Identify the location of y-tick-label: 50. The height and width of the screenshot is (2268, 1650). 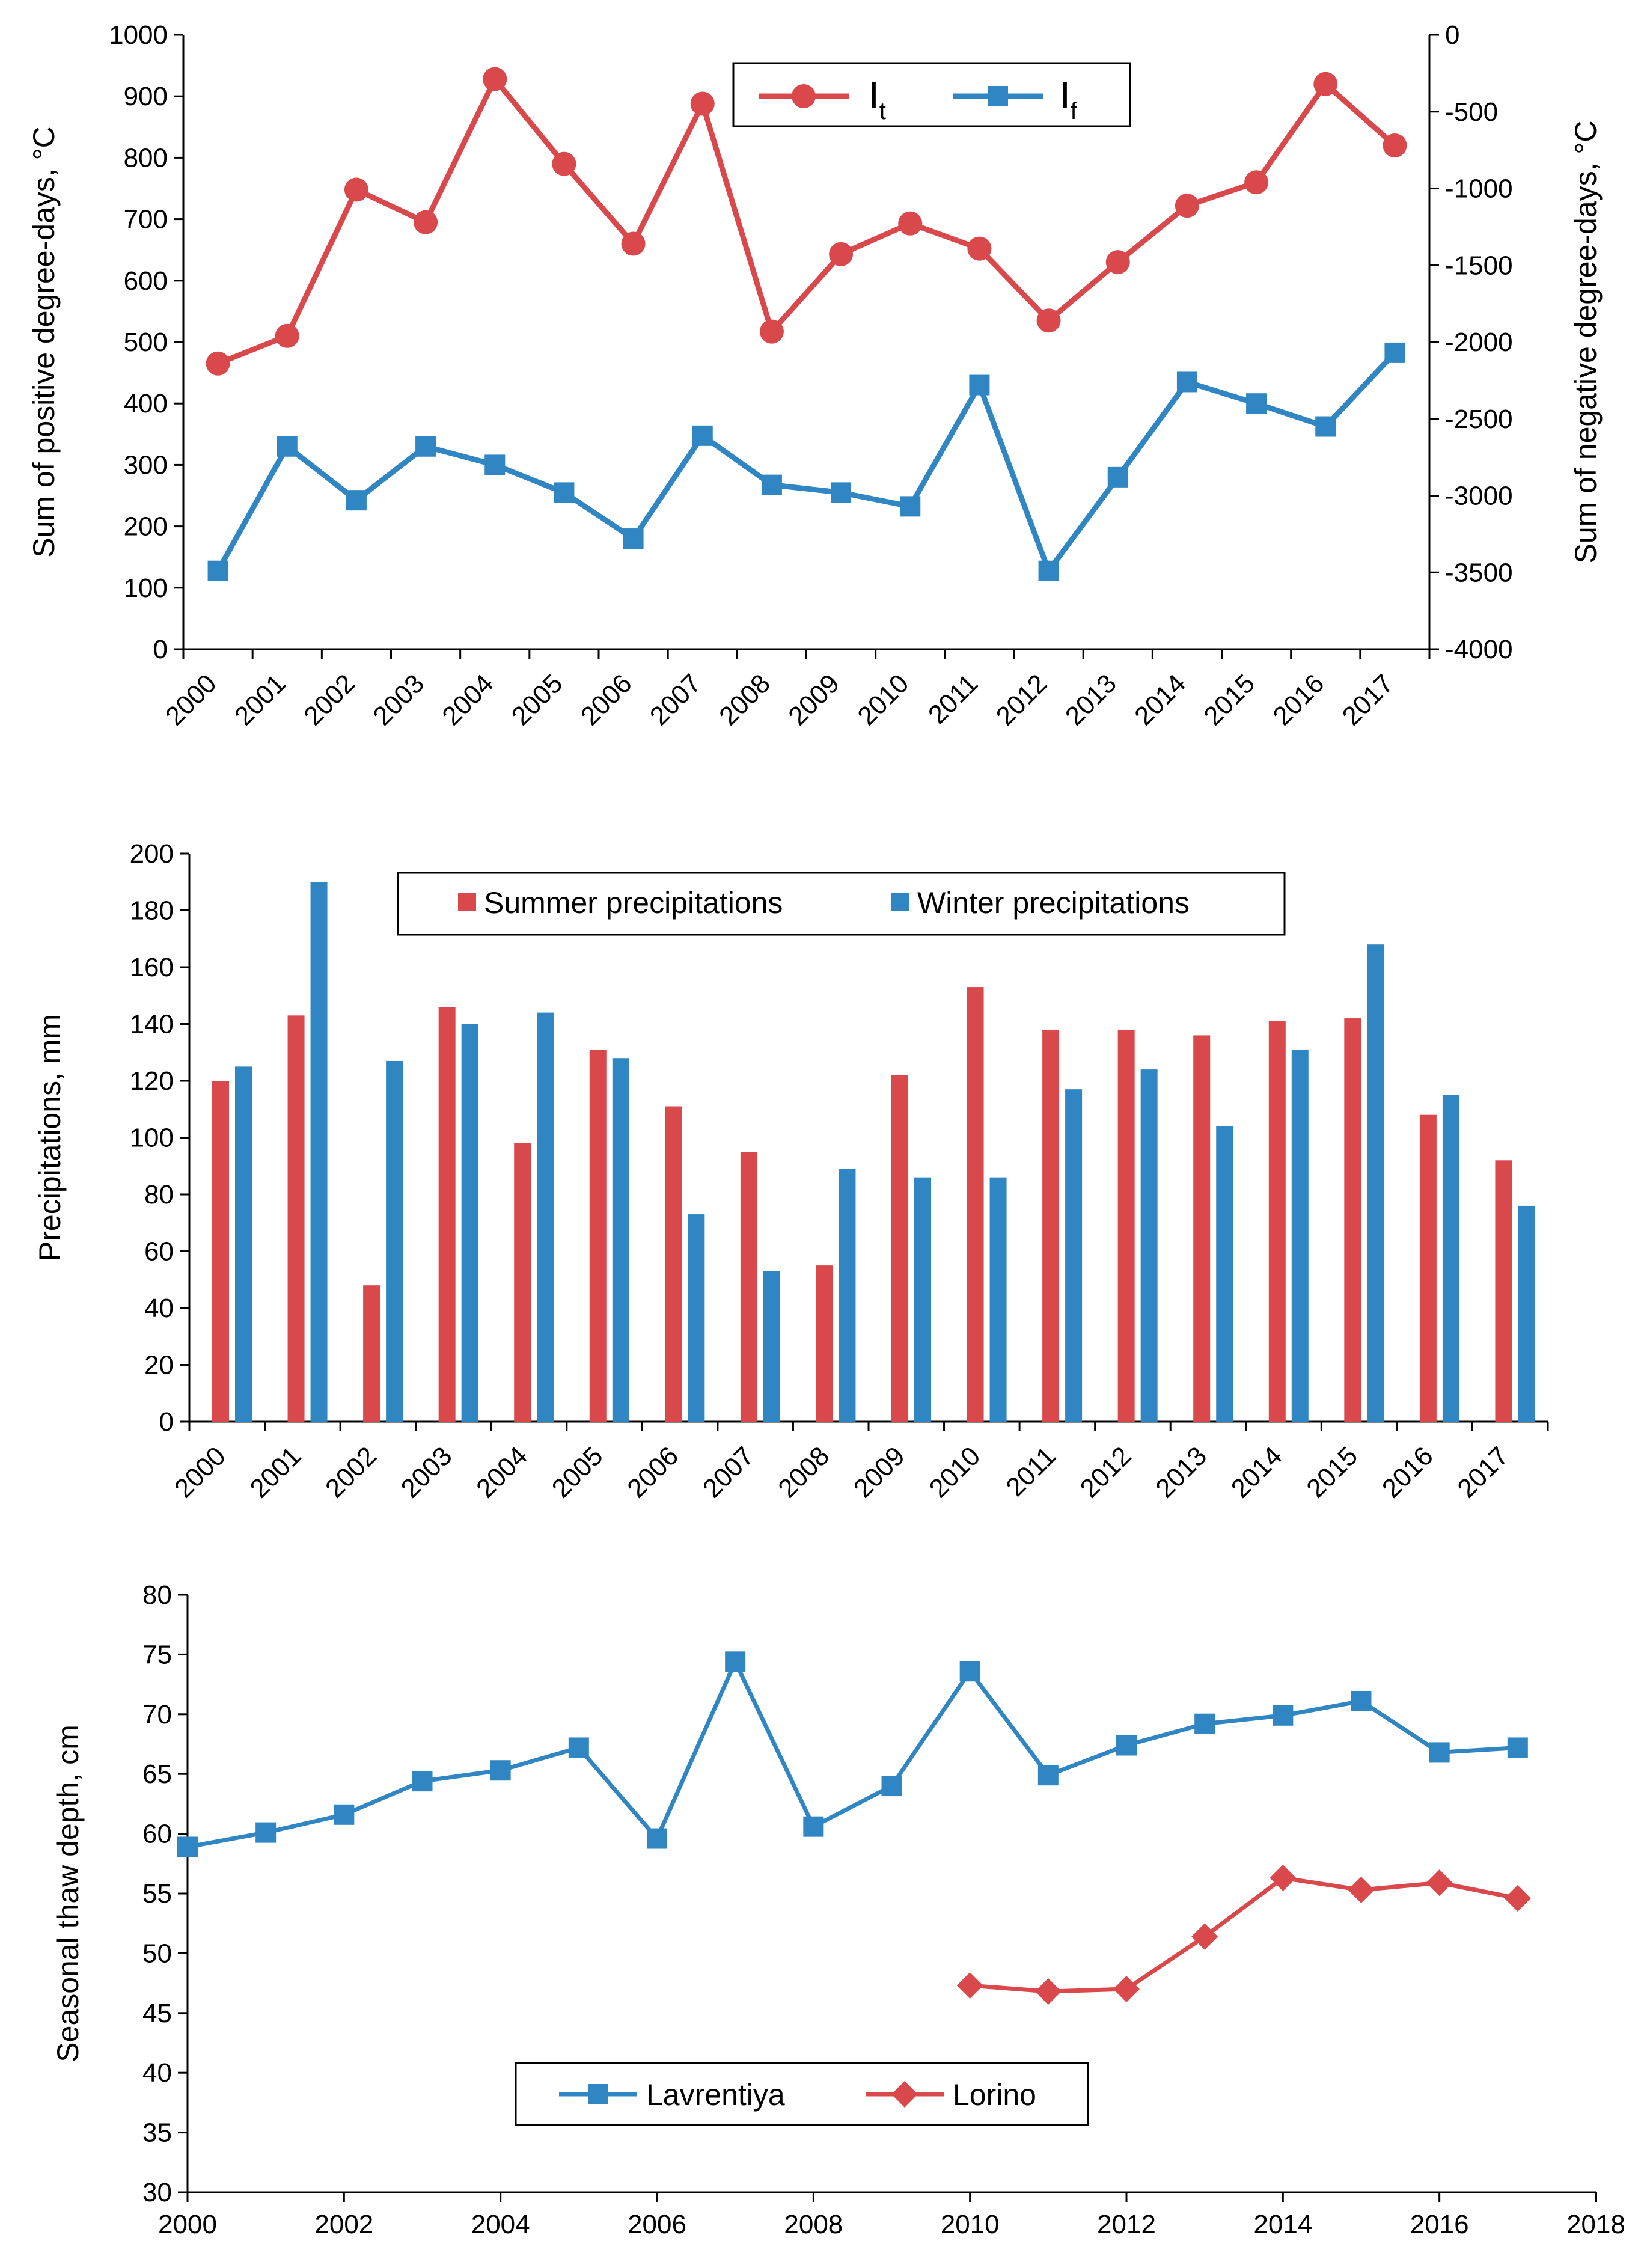
(157, 1954).